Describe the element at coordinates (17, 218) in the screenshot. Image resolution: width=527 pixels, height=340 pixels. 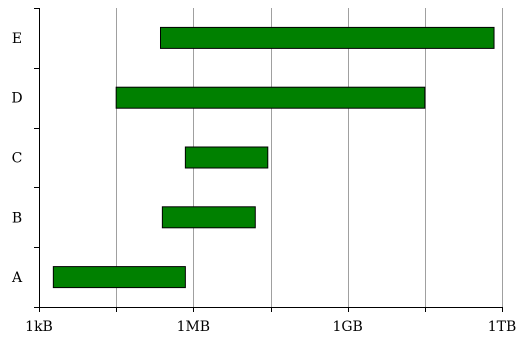
I see `y-tick-label: B` at that location.